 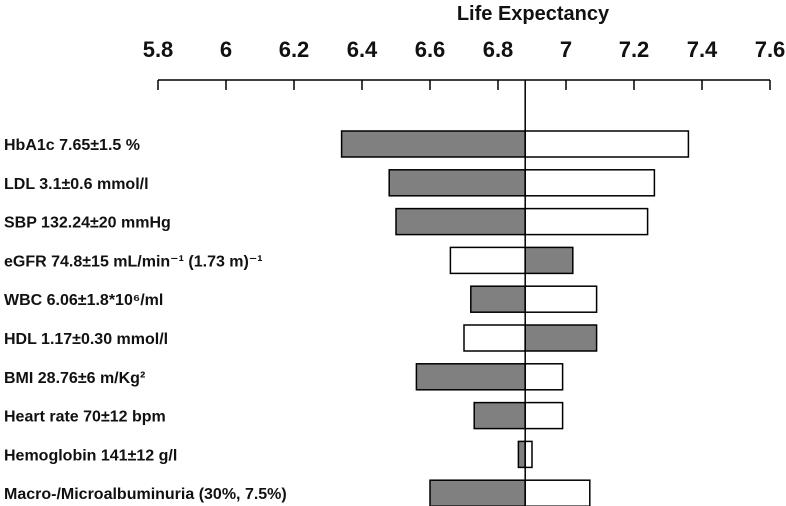 I want to click on x-tick-label: 7, so click(x=566, y=49).